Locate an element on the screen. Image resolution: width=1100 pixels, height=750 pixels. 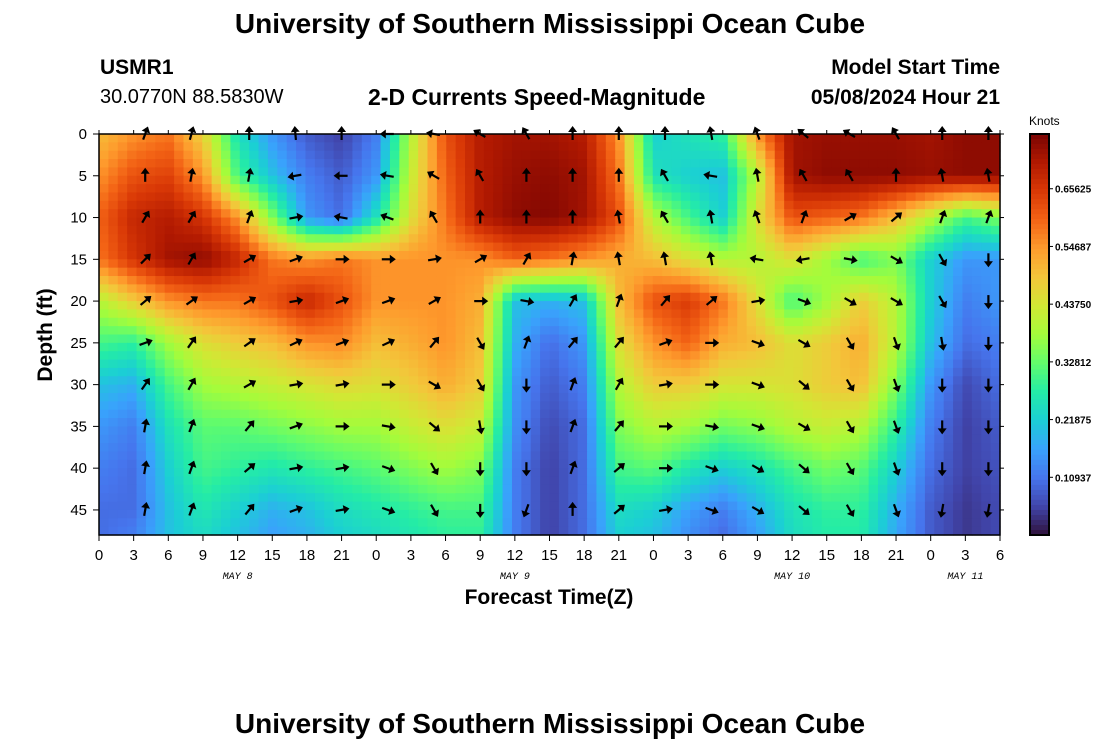
y-tick-label: 0 is located at coordinates (83, 134).